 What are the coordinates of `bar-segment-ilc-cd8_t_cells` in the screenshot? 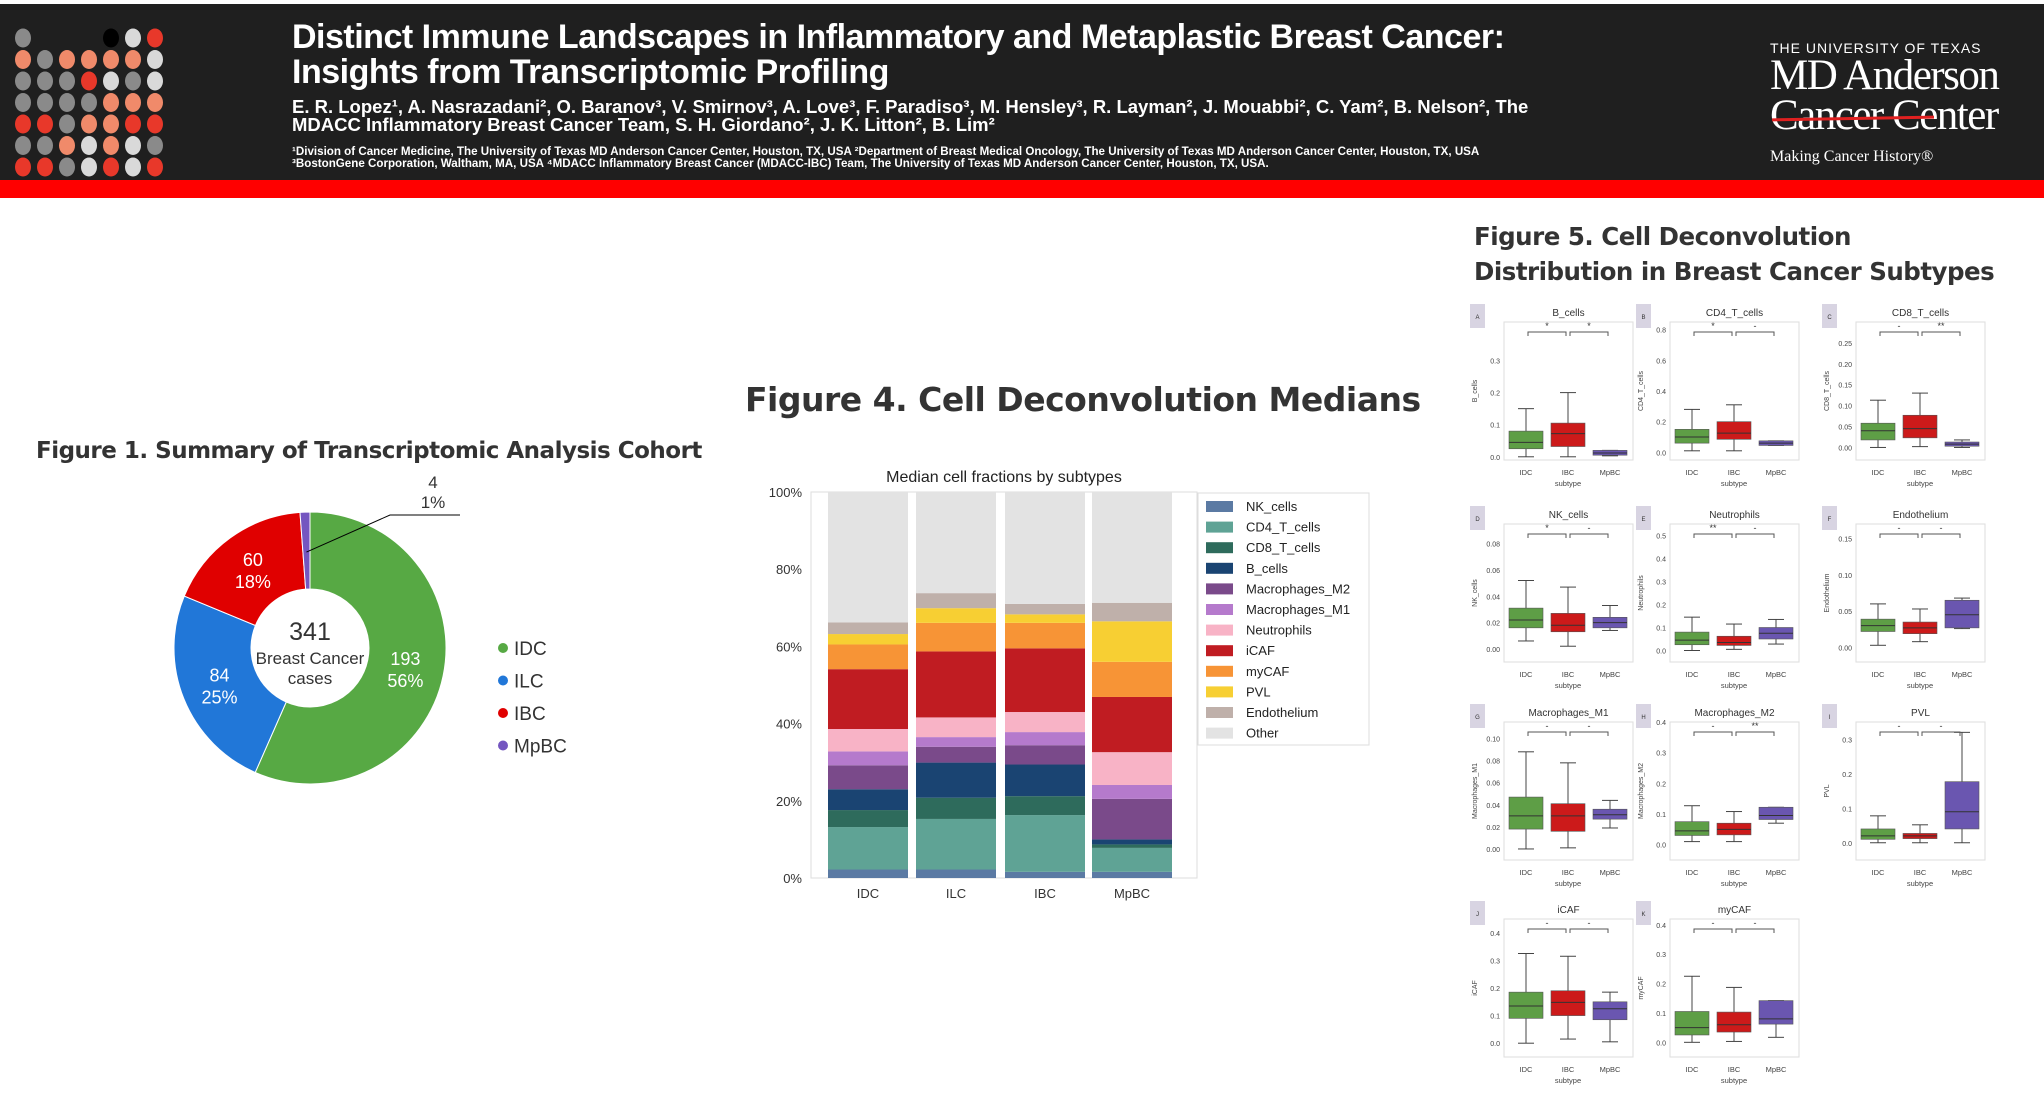 It's located at (956, 808).